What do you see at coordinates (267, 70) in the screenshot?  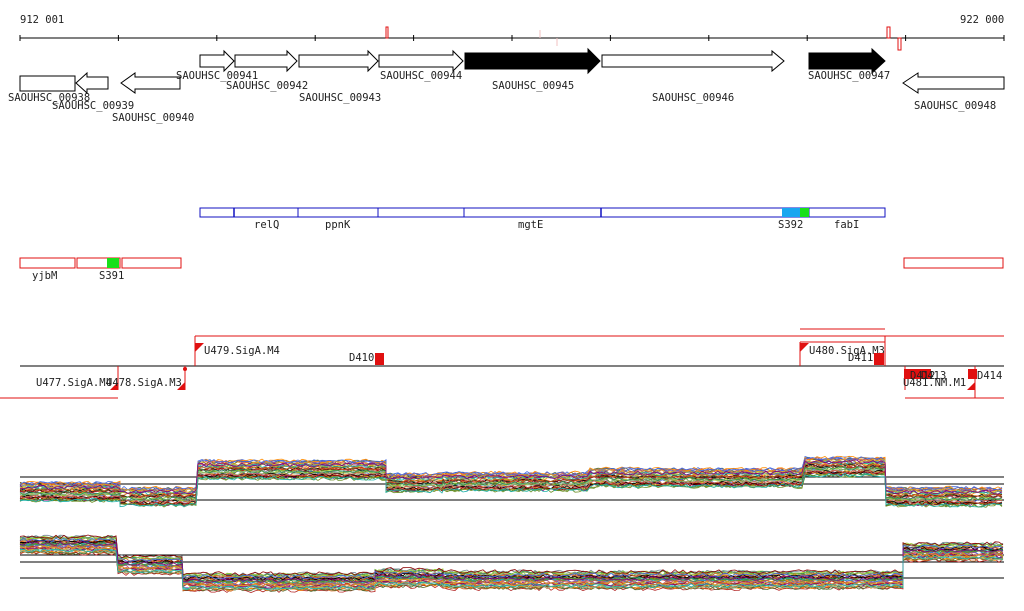 I see `gene-arrow: SAOUHSC_00942` at bounding box center [267, 70].